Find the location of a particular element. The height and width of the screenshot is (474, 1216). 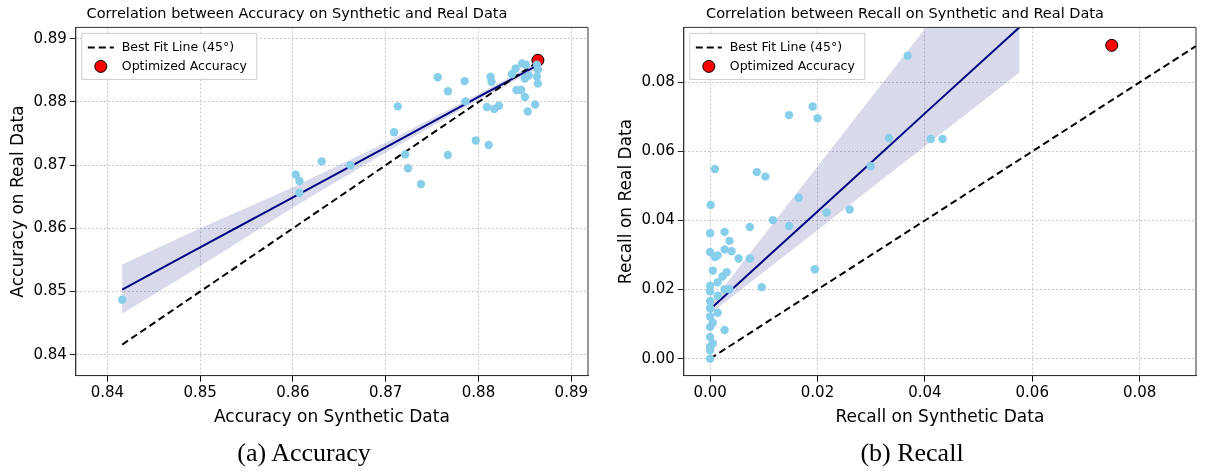

chart-title: Correlation between Accuracy on Synthetic and Real Data is located at coordinates (297, 13).